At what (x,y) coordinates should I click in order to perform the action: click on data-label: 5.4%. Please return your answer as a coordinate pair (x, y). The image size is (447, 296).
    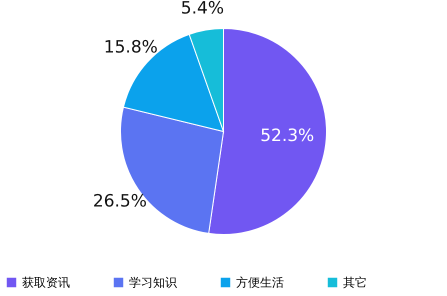
    Looking at the image, I should click on (202, 9).